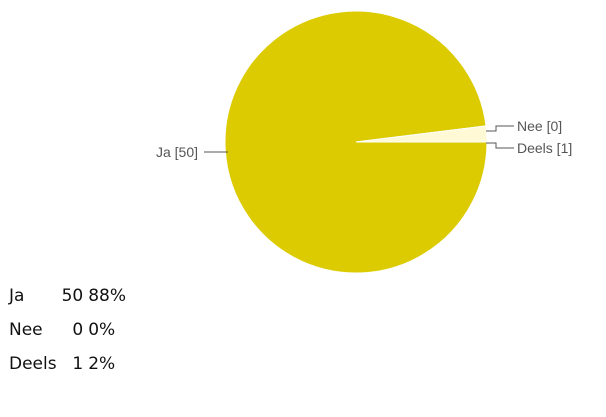 This screenshot has height=417, width=606. I want to click on table-row: Deels 1 2%, so click(70, 364).